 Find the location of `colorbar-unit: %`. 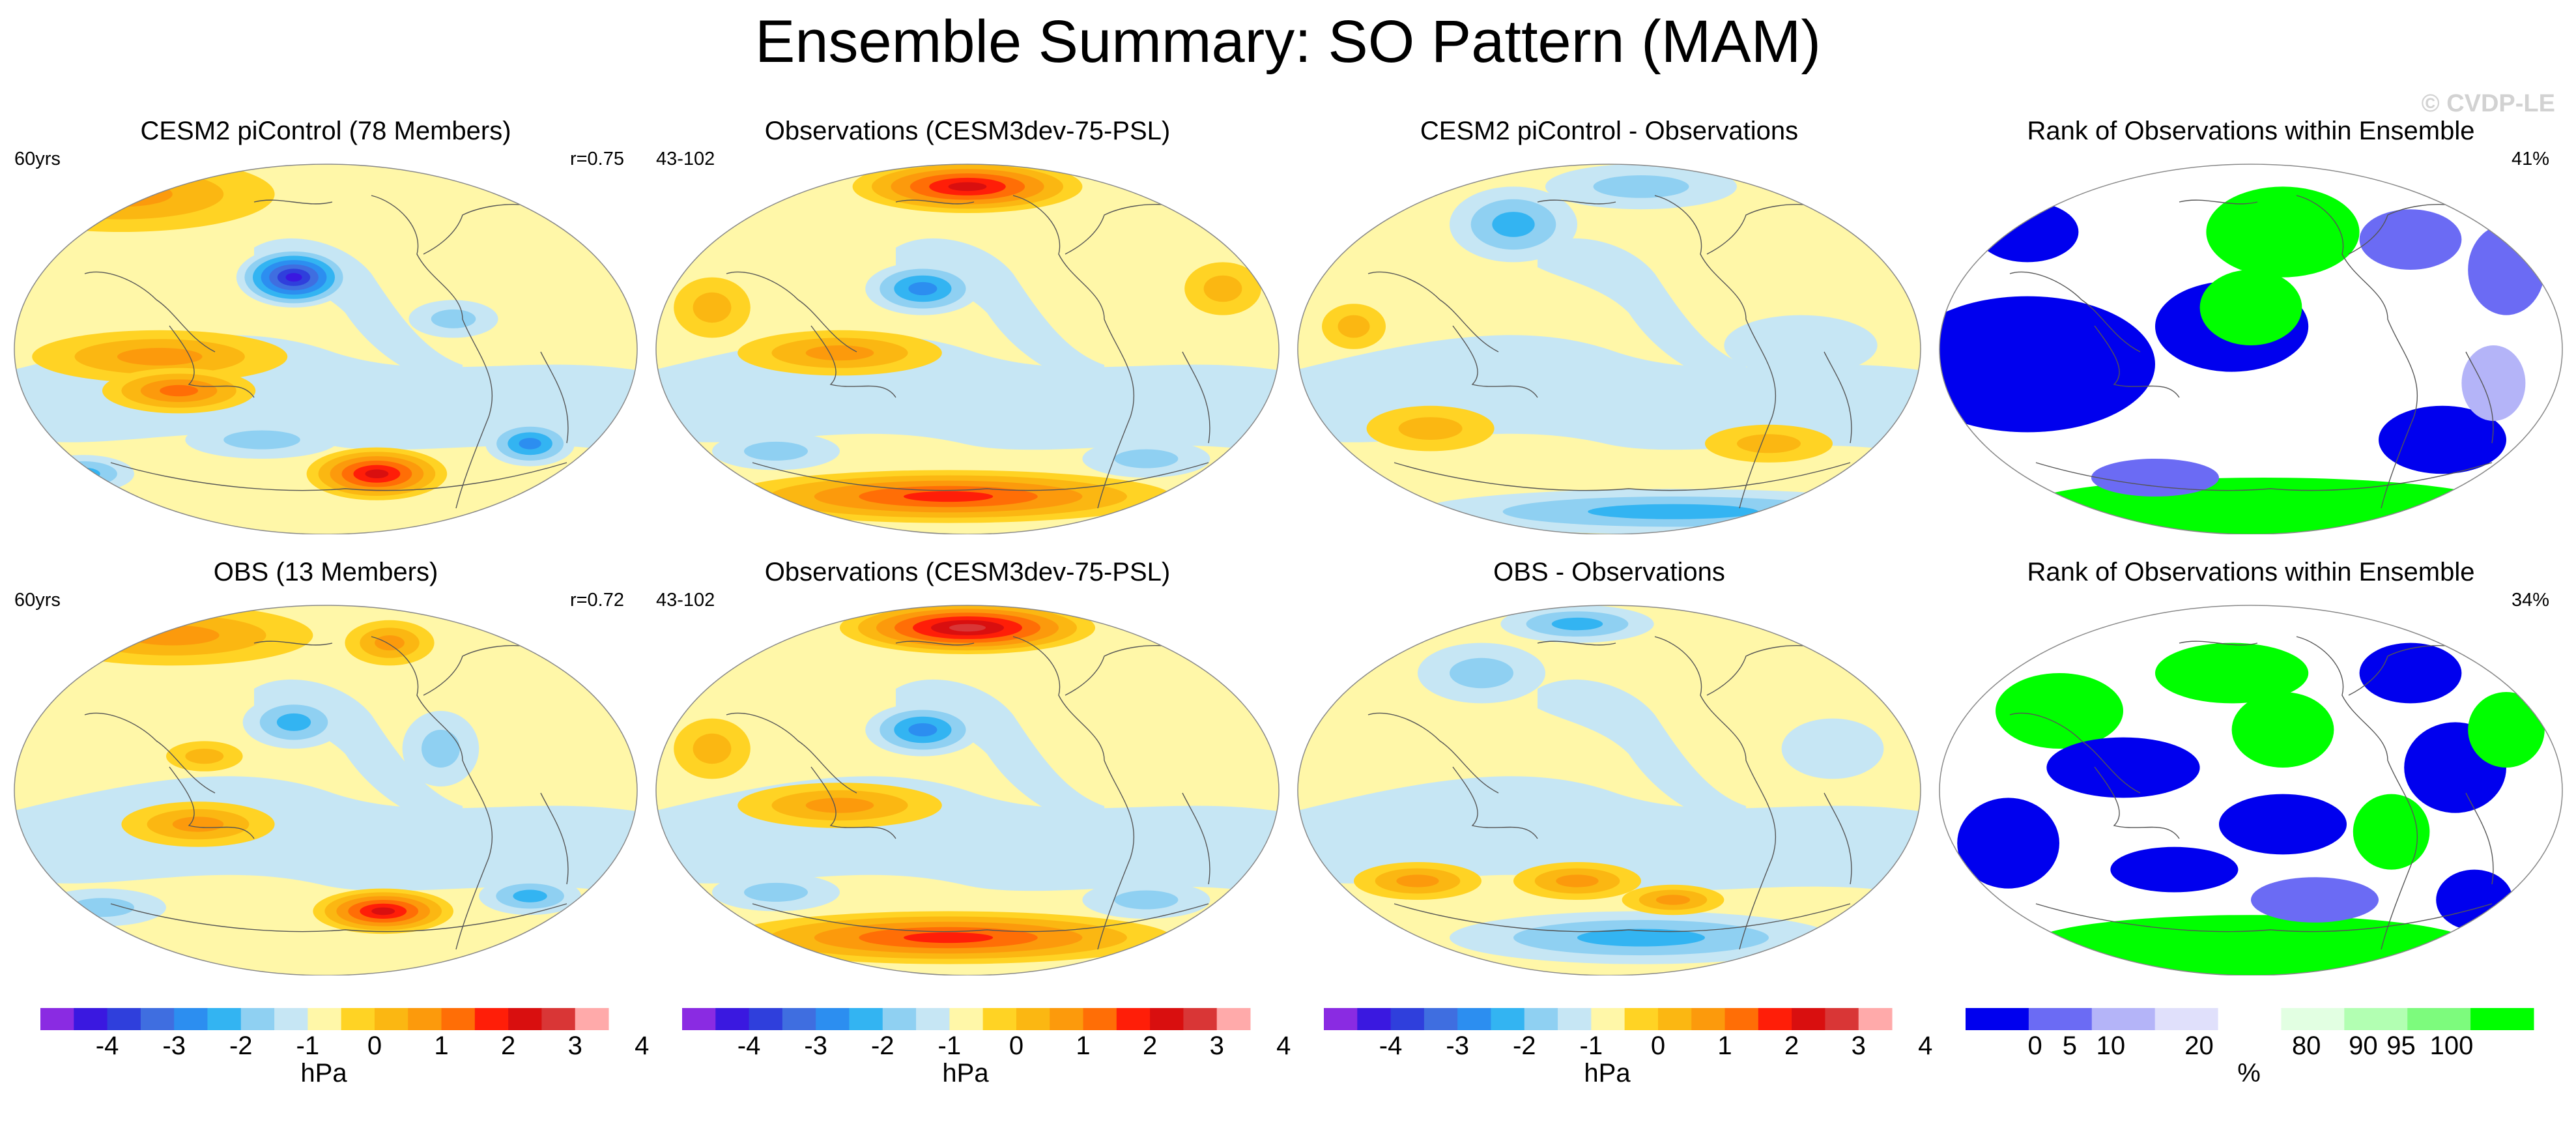

colorbar-unit: % is located at coordinates (2249, 1073).